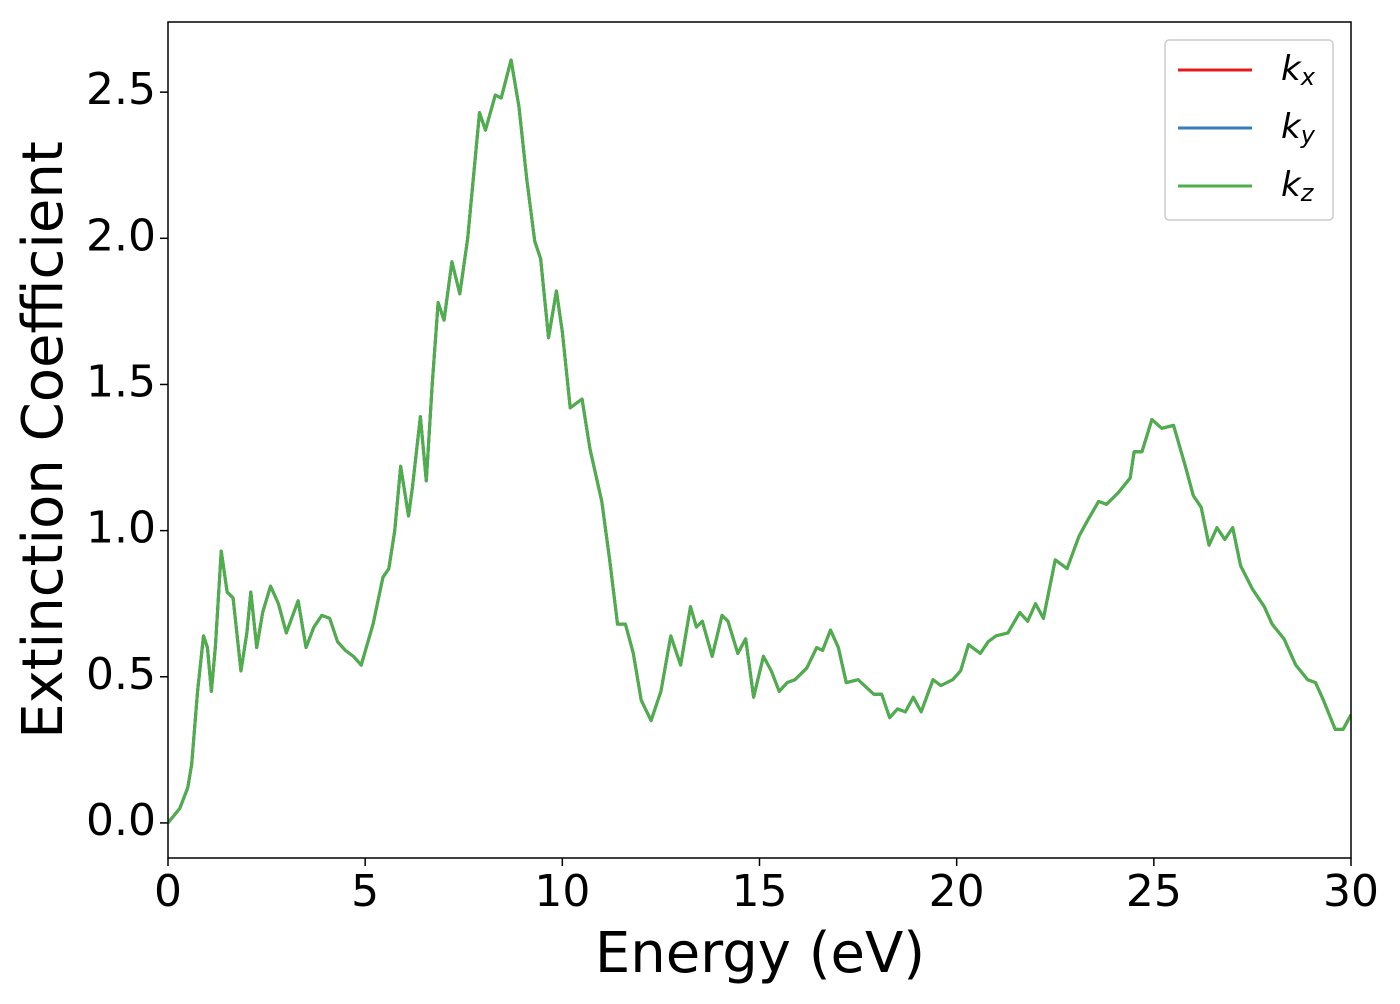 The width and height of the screenshot is (1400, 1004). What do you see at coordinates (1351, 891) in the screenshot?
I see `x-tick-label: 30` at bounding box center [1351, 891].